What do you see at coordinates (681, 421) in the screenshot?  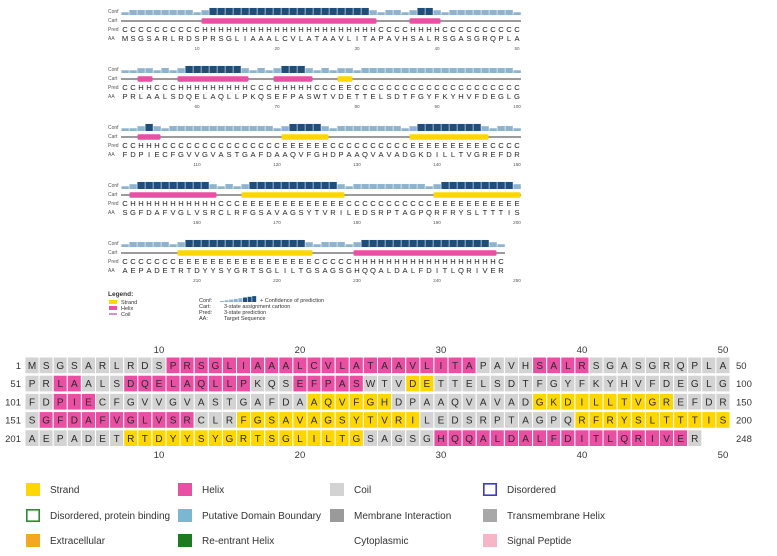 I see `residue-letter: T` at bounding box center [681, 421].